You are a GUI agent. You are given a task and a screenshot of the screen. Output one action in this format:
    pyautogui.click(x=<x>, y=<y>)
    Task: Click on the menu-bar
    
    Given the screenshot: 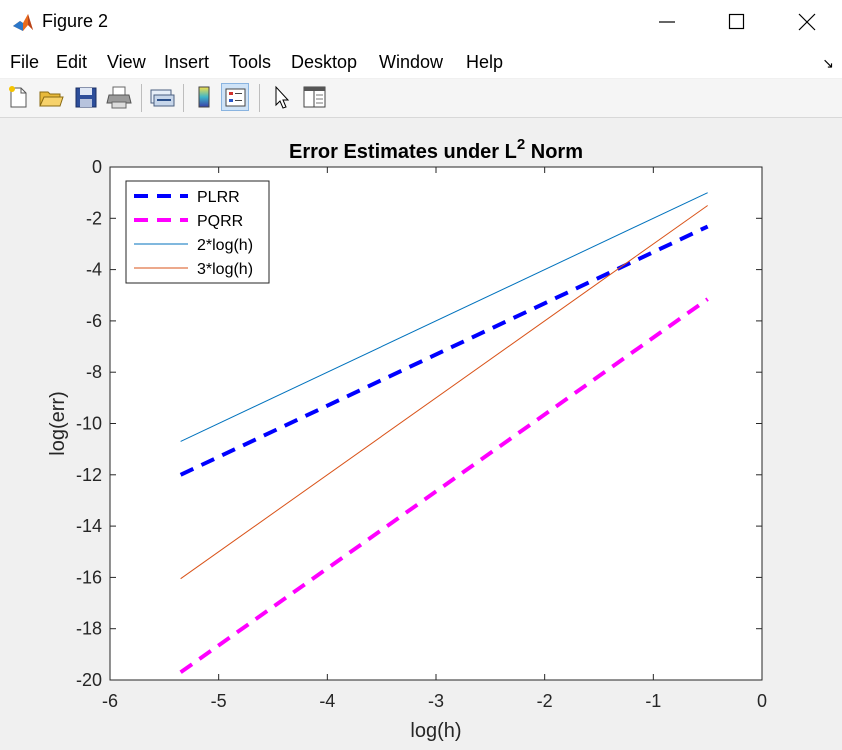 What is the action you would take?
    pyautogui.click(x=421, y=61)
    